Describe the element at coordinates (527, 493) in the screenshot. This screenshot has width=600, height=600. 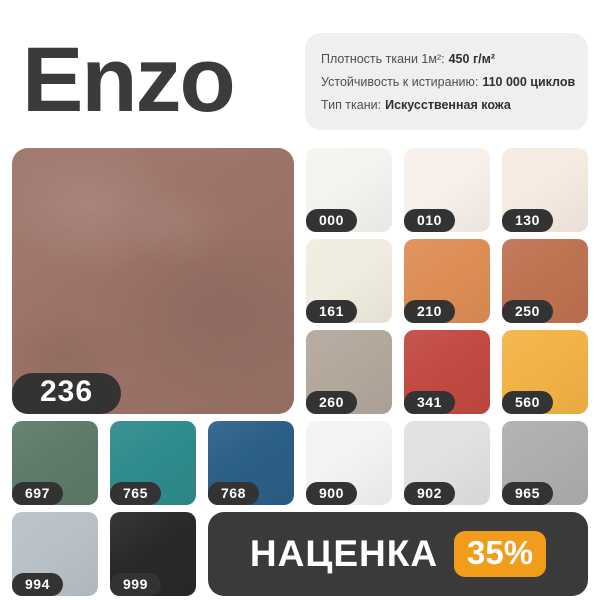
I see `swatch-code-badge: 965` at that location.